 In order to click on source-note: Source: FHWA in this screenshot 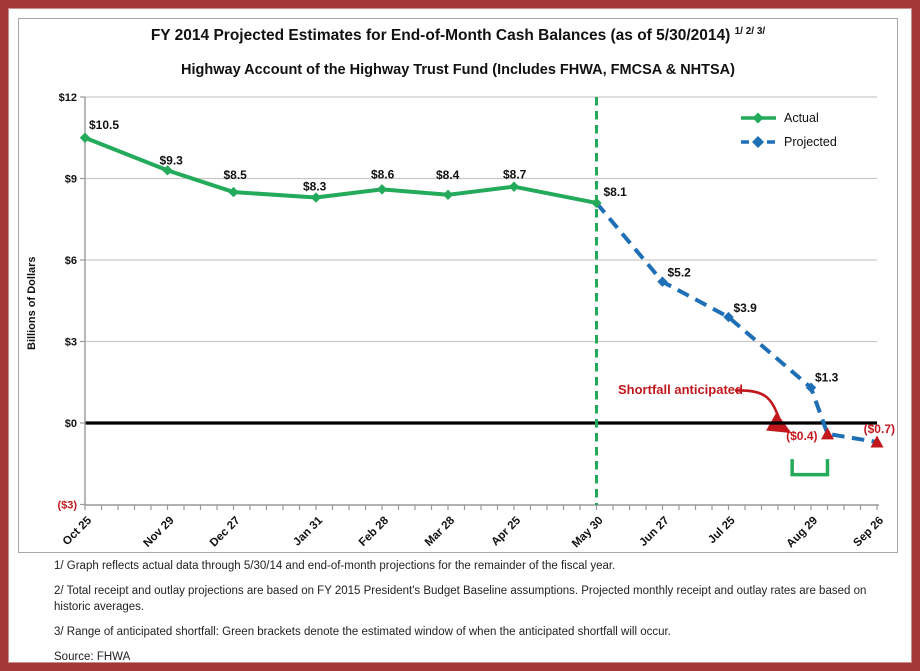, I will do `click(92, 656)`.